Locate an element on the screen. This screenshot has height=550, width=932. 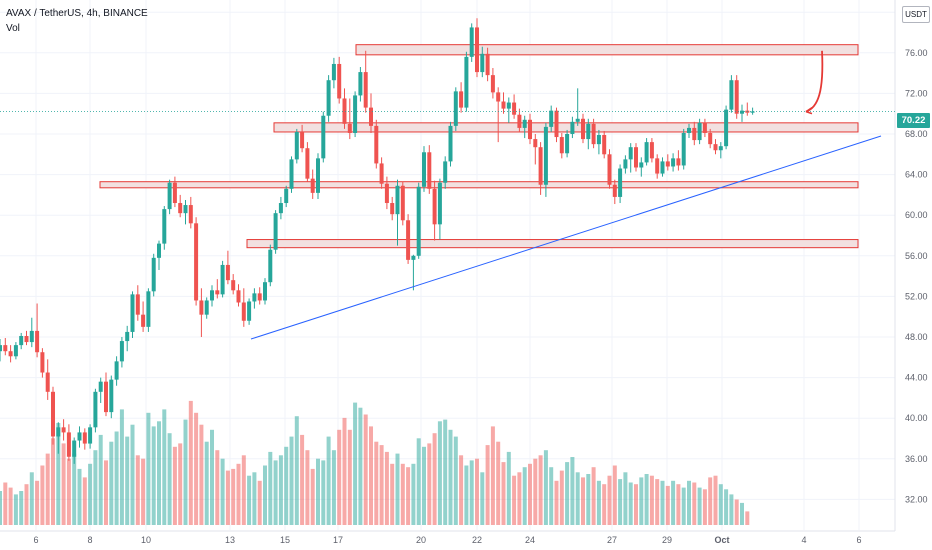
price-tick-label: 64.00 is located at coordinates (916, 175).